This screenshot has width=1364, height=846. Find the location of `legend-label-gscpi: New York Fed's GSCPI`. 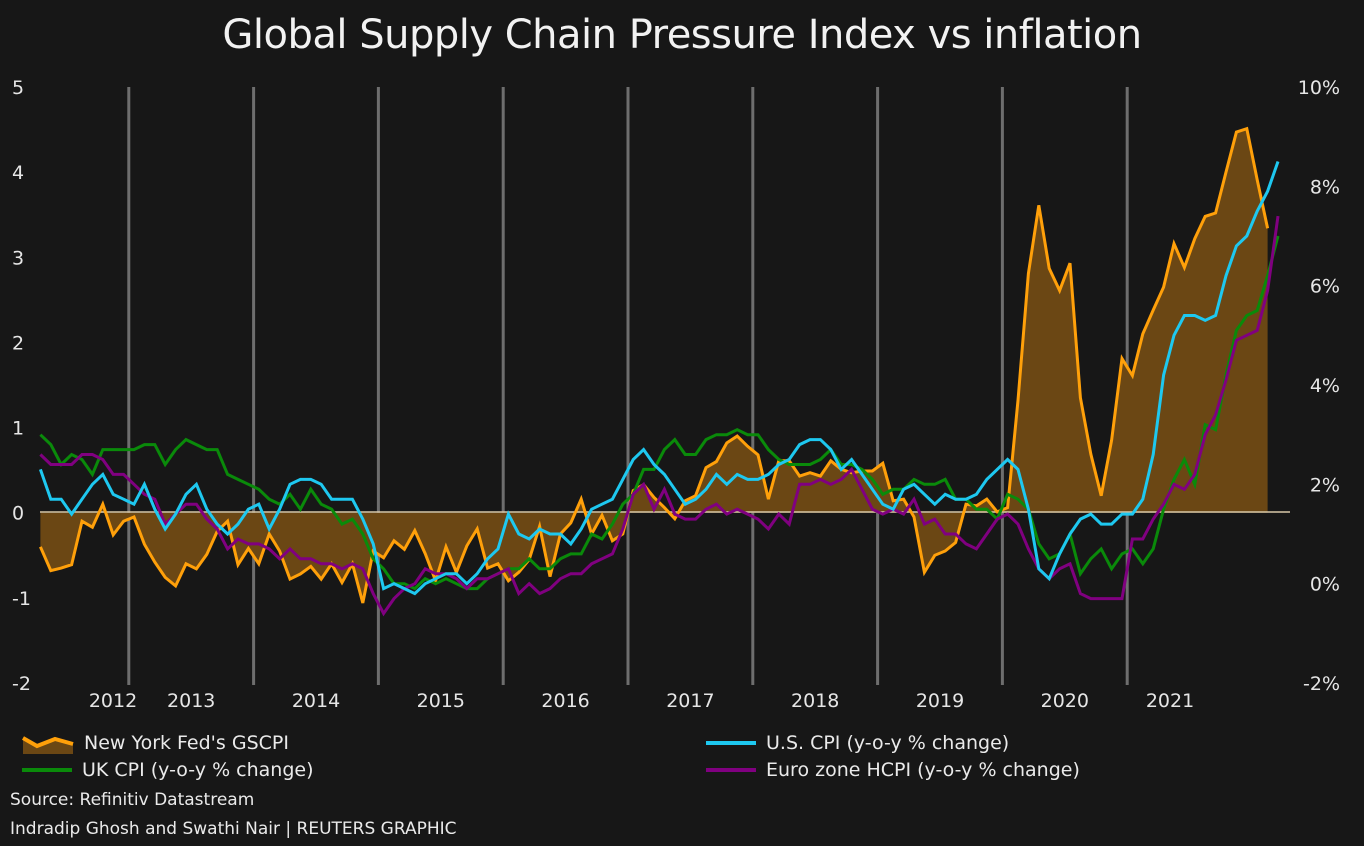

legend-label-gscpi: New York Fed's GSCPI is located at coordinates (186, 743).